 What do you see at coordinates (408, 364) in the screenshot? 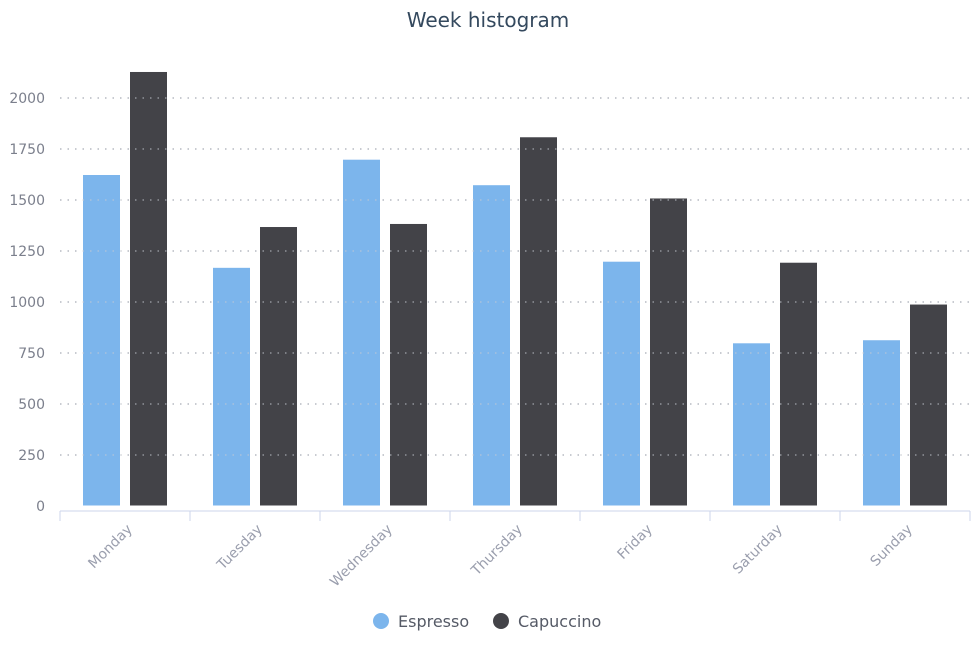
I see `bar-capuccino-wednesday` at bounding box center [408, 364].